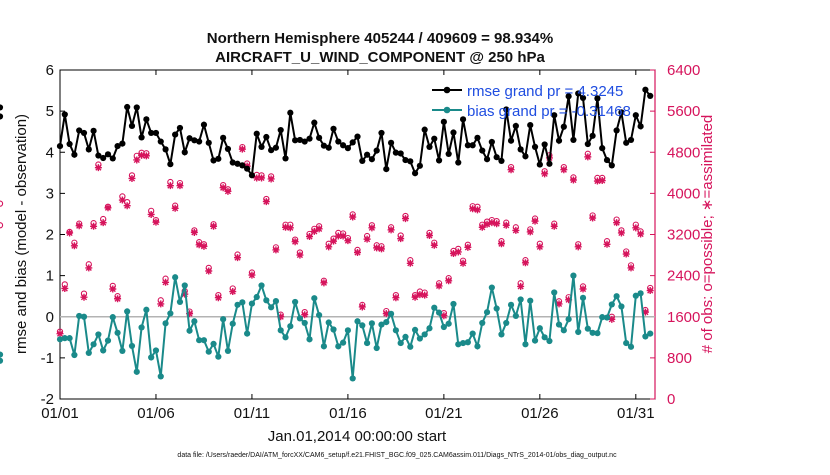 This screenshot has height=475, width=830. Describe the element at coordinates (252, 413) in the screenshot. I see `x-tick-label: 01/11` at that location.